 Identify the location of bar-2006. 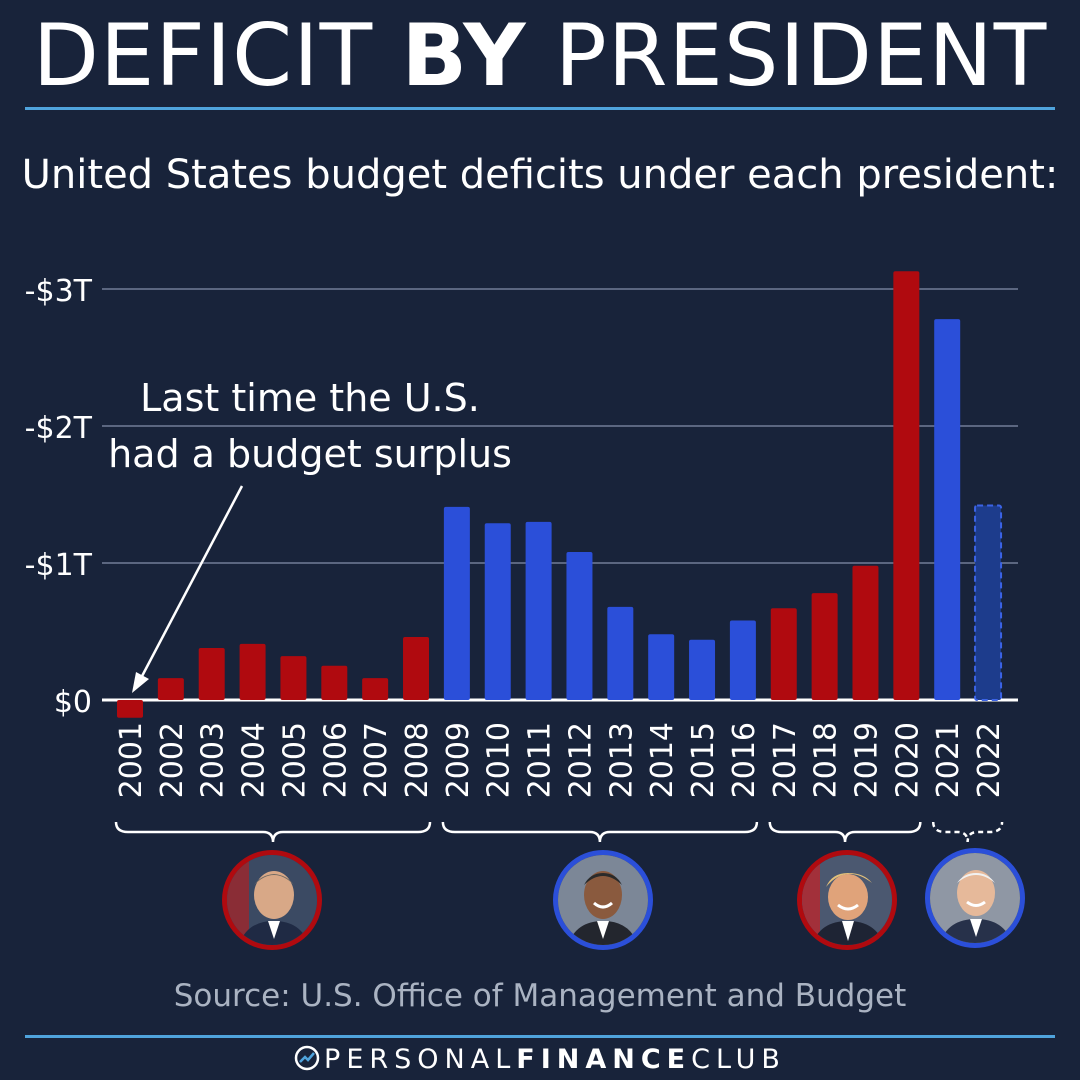
(334, 682).